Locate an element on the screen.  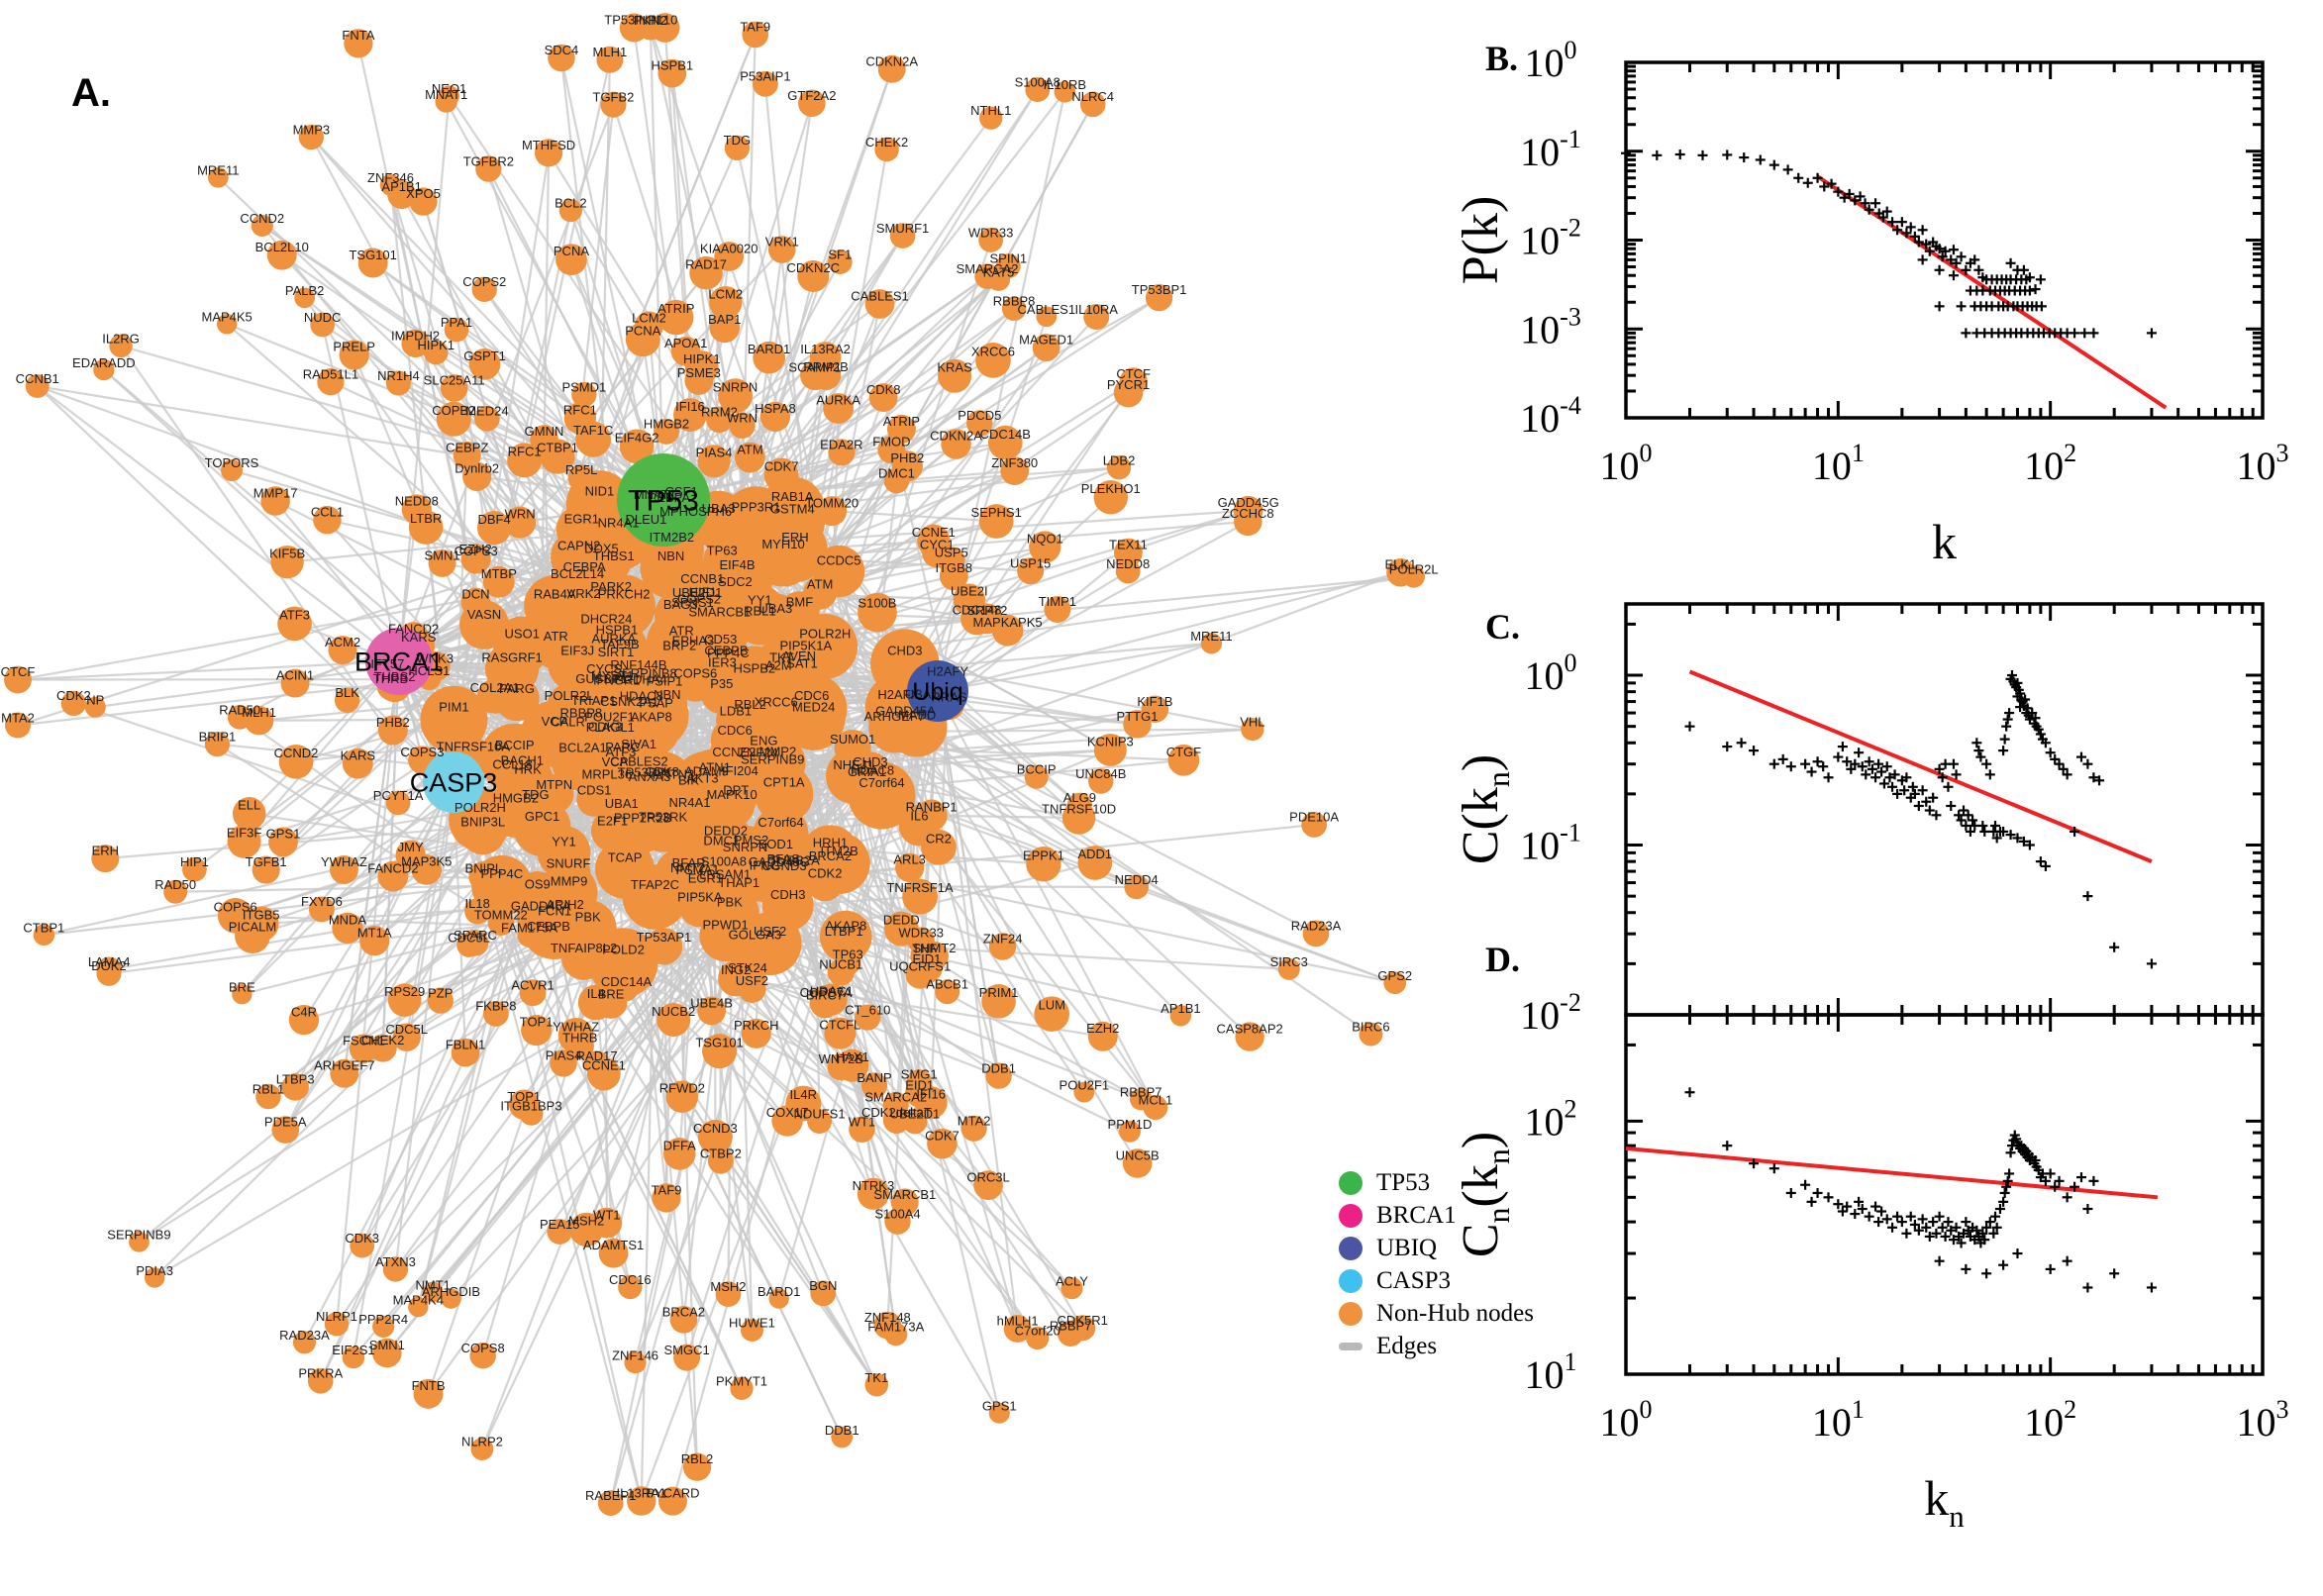
axis-title: P(k) is located at coordinates (1481, 240).